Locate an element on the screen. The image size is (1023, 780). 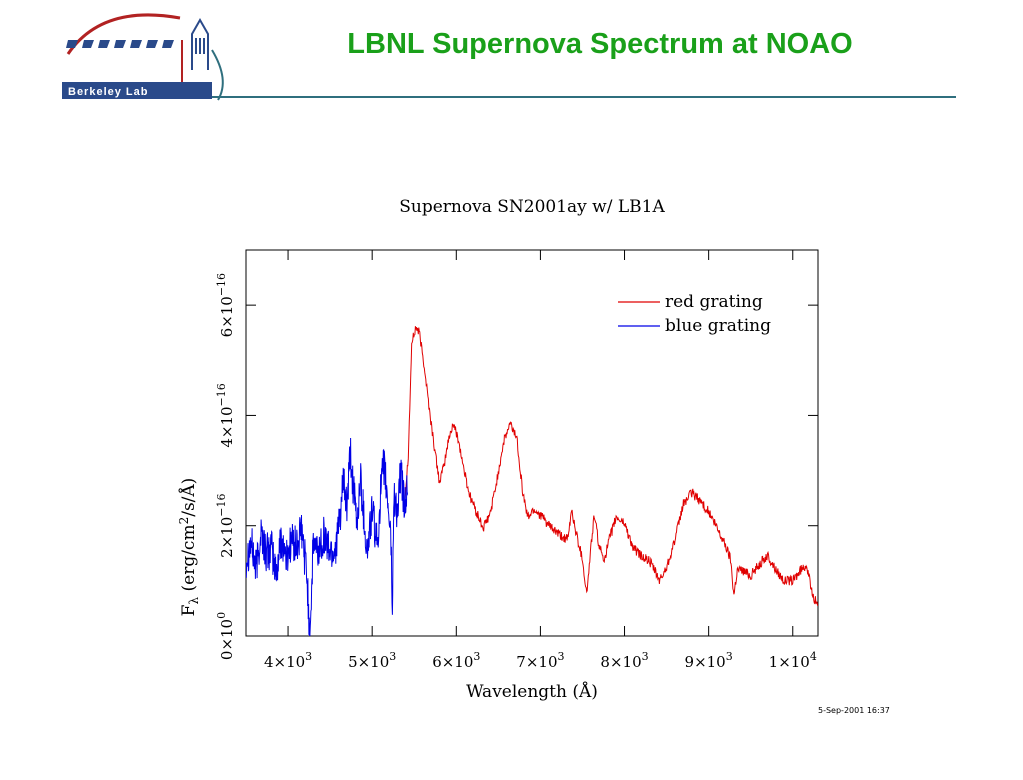
timestamp: 5-Sep-2001 16:37 is located at coordinates (854, 710).